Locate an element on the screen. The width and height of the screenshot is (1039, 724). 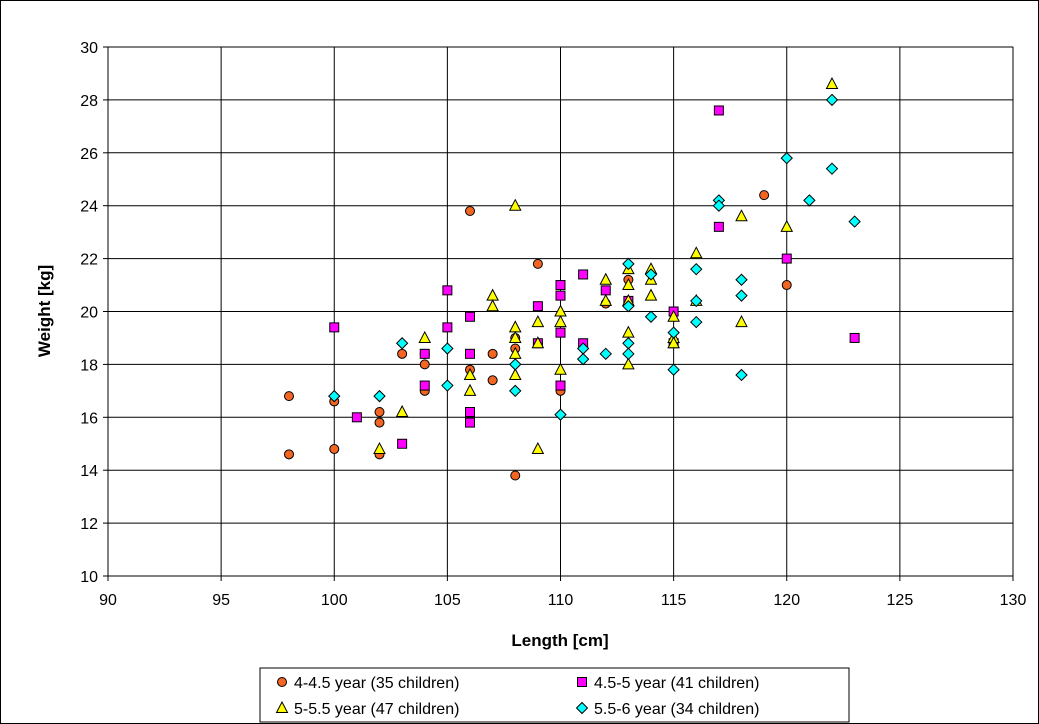
x-tick-label: 110 is located at coordinates (561, 600).